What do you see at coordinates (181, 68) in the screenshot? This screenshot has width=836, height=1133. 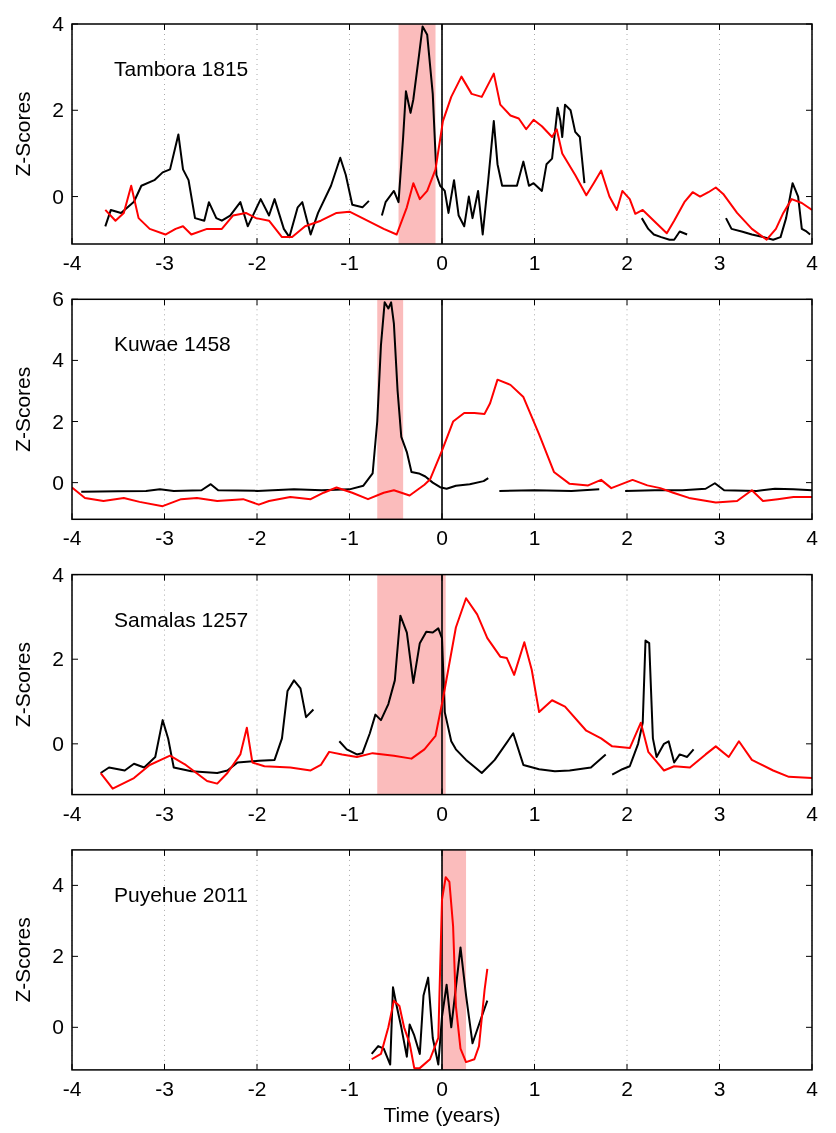 I see `annotation: Tambora 1815` at bounding box center [181, 68].